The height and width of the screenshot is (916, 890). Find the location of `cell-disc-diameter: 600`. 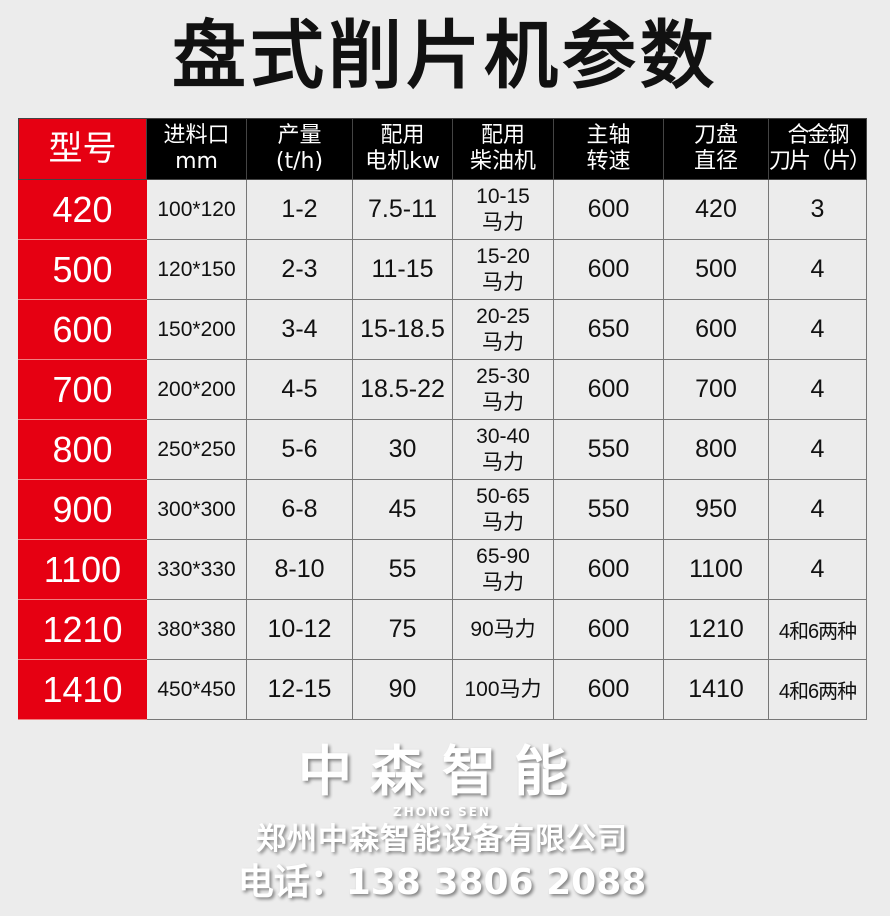

cell-disc-diameter: 600 is located at coordinates (716, 329).